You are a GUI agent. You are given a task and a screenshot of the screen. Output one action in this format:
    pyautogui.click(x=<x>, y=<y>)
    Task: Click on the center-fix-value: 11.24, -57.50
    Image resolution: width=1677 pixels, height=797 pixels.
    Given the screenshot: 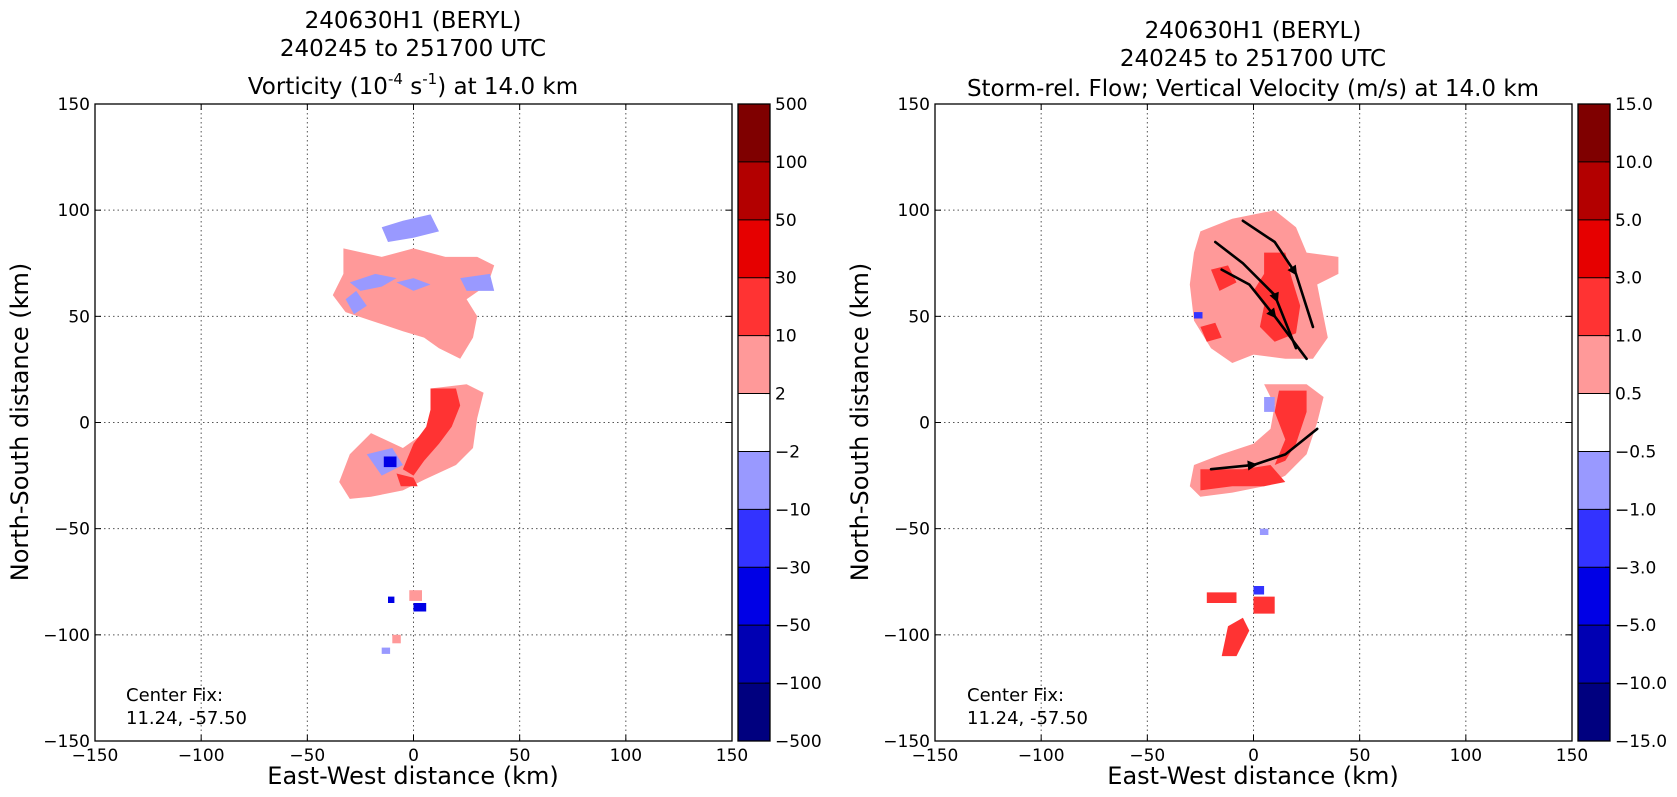 What is the action you would take?
    pyautogui.click(x=1027, y=718)
    